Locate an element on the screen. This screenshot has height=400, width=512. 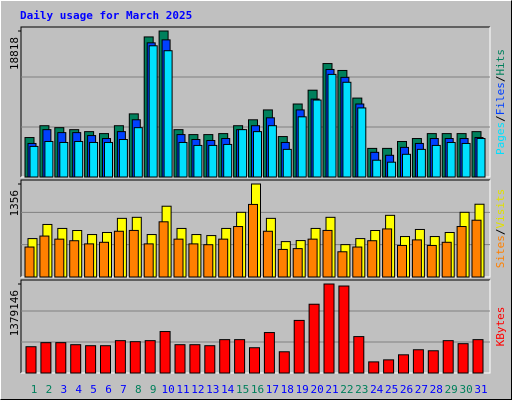
legend-entry: Sites is located at coordinates (500, 251).